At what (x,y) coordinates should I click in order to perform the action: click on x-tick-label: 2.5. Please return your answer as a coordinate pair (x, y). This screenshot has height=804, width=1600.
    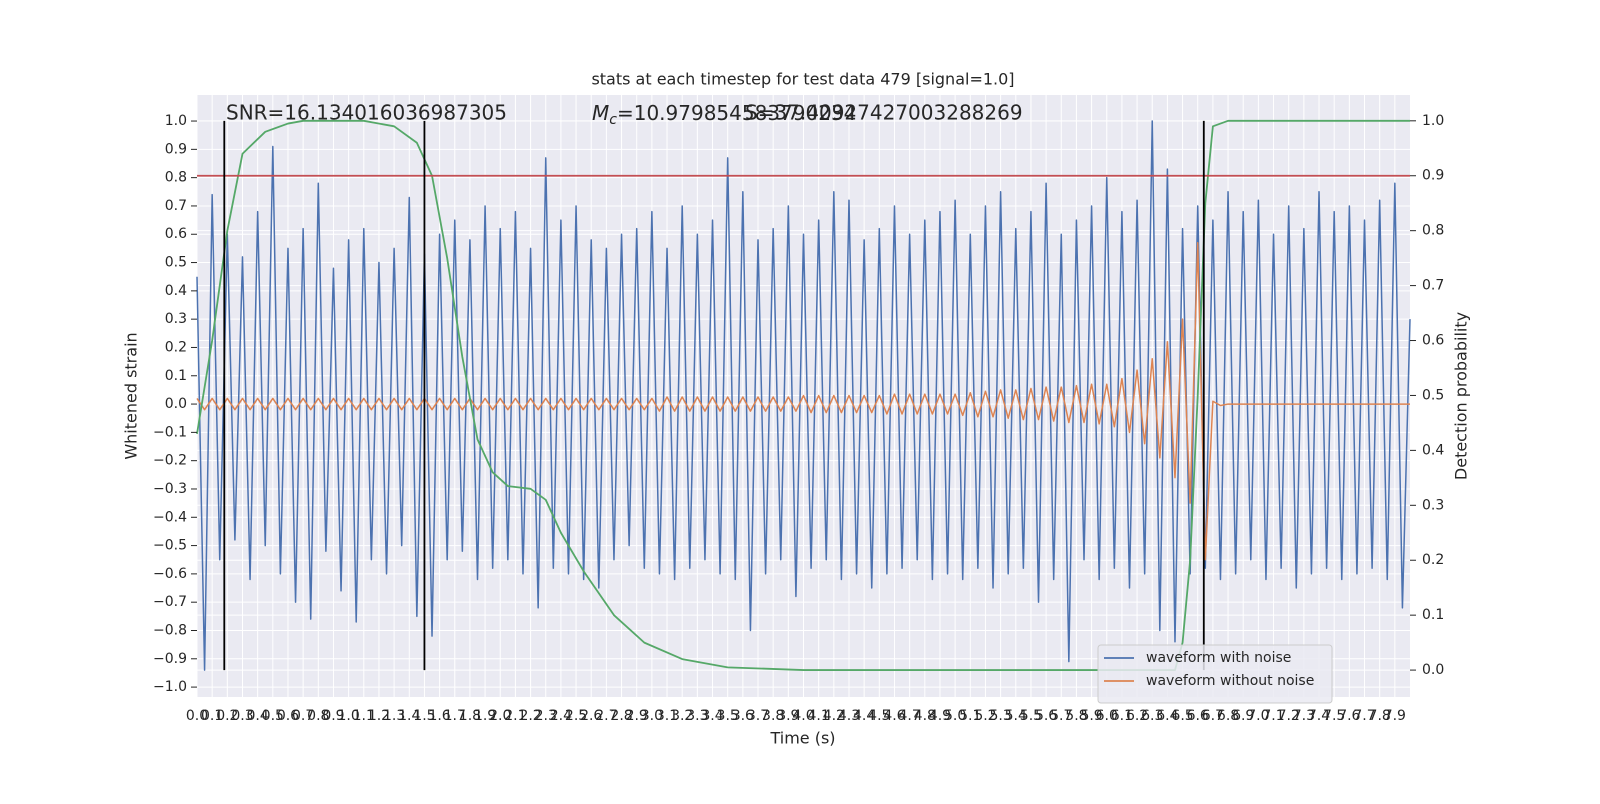
    Looking at the image, I should click on (576, 716).